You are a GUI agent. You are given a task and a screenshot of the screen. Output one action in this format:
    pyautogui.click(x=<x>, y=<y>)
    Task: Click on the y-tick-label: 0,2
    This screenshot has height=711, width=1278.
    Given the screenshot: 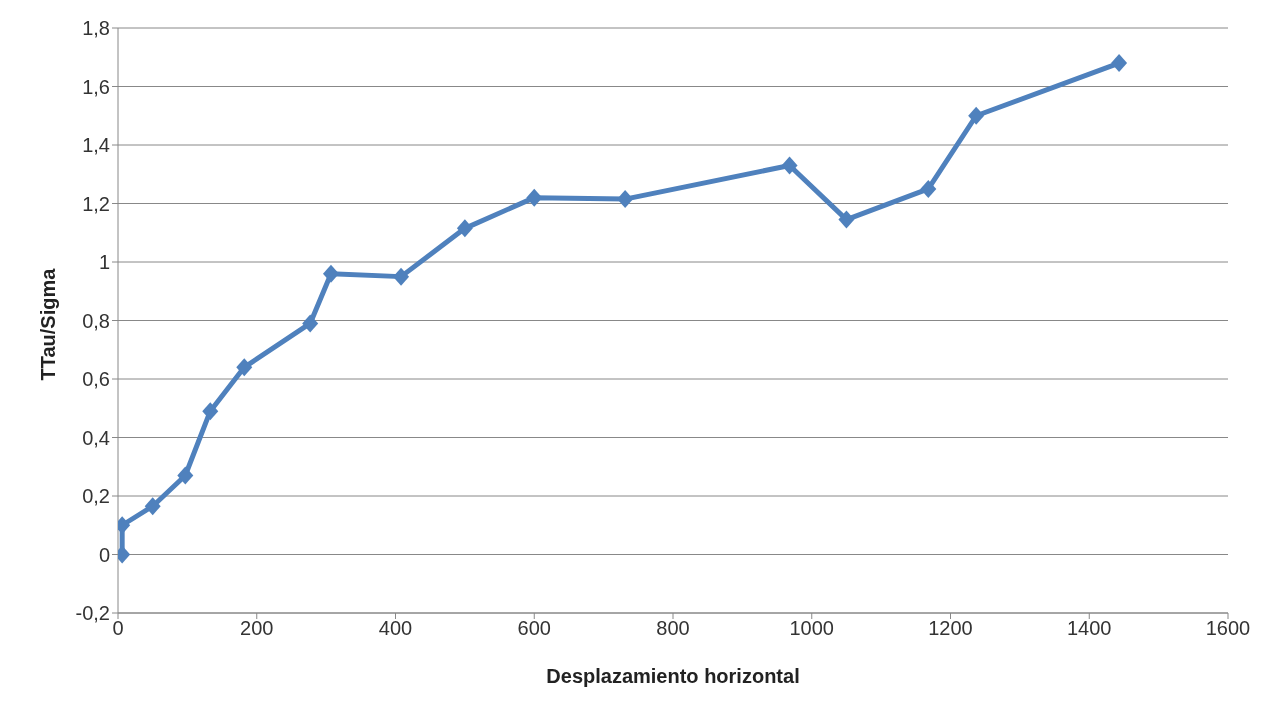 What is the action you would take?
    pyautogui.click(x=96, y=496)
    